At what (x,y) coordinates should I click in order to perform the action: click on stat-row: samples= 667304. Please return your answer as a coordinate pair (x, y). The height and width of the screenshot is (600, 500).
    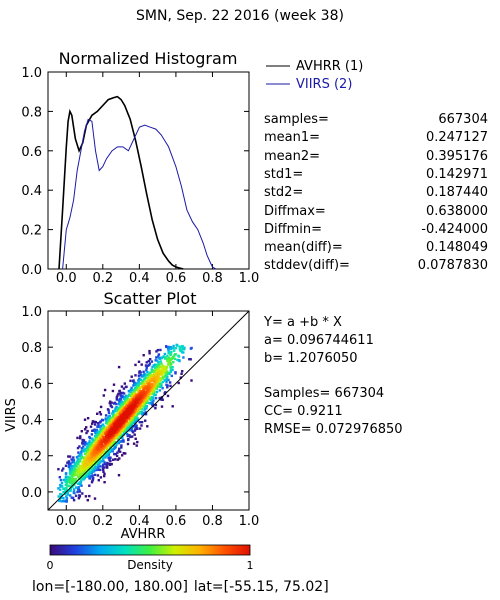
    Looking at the image, I should click on (382, 121).